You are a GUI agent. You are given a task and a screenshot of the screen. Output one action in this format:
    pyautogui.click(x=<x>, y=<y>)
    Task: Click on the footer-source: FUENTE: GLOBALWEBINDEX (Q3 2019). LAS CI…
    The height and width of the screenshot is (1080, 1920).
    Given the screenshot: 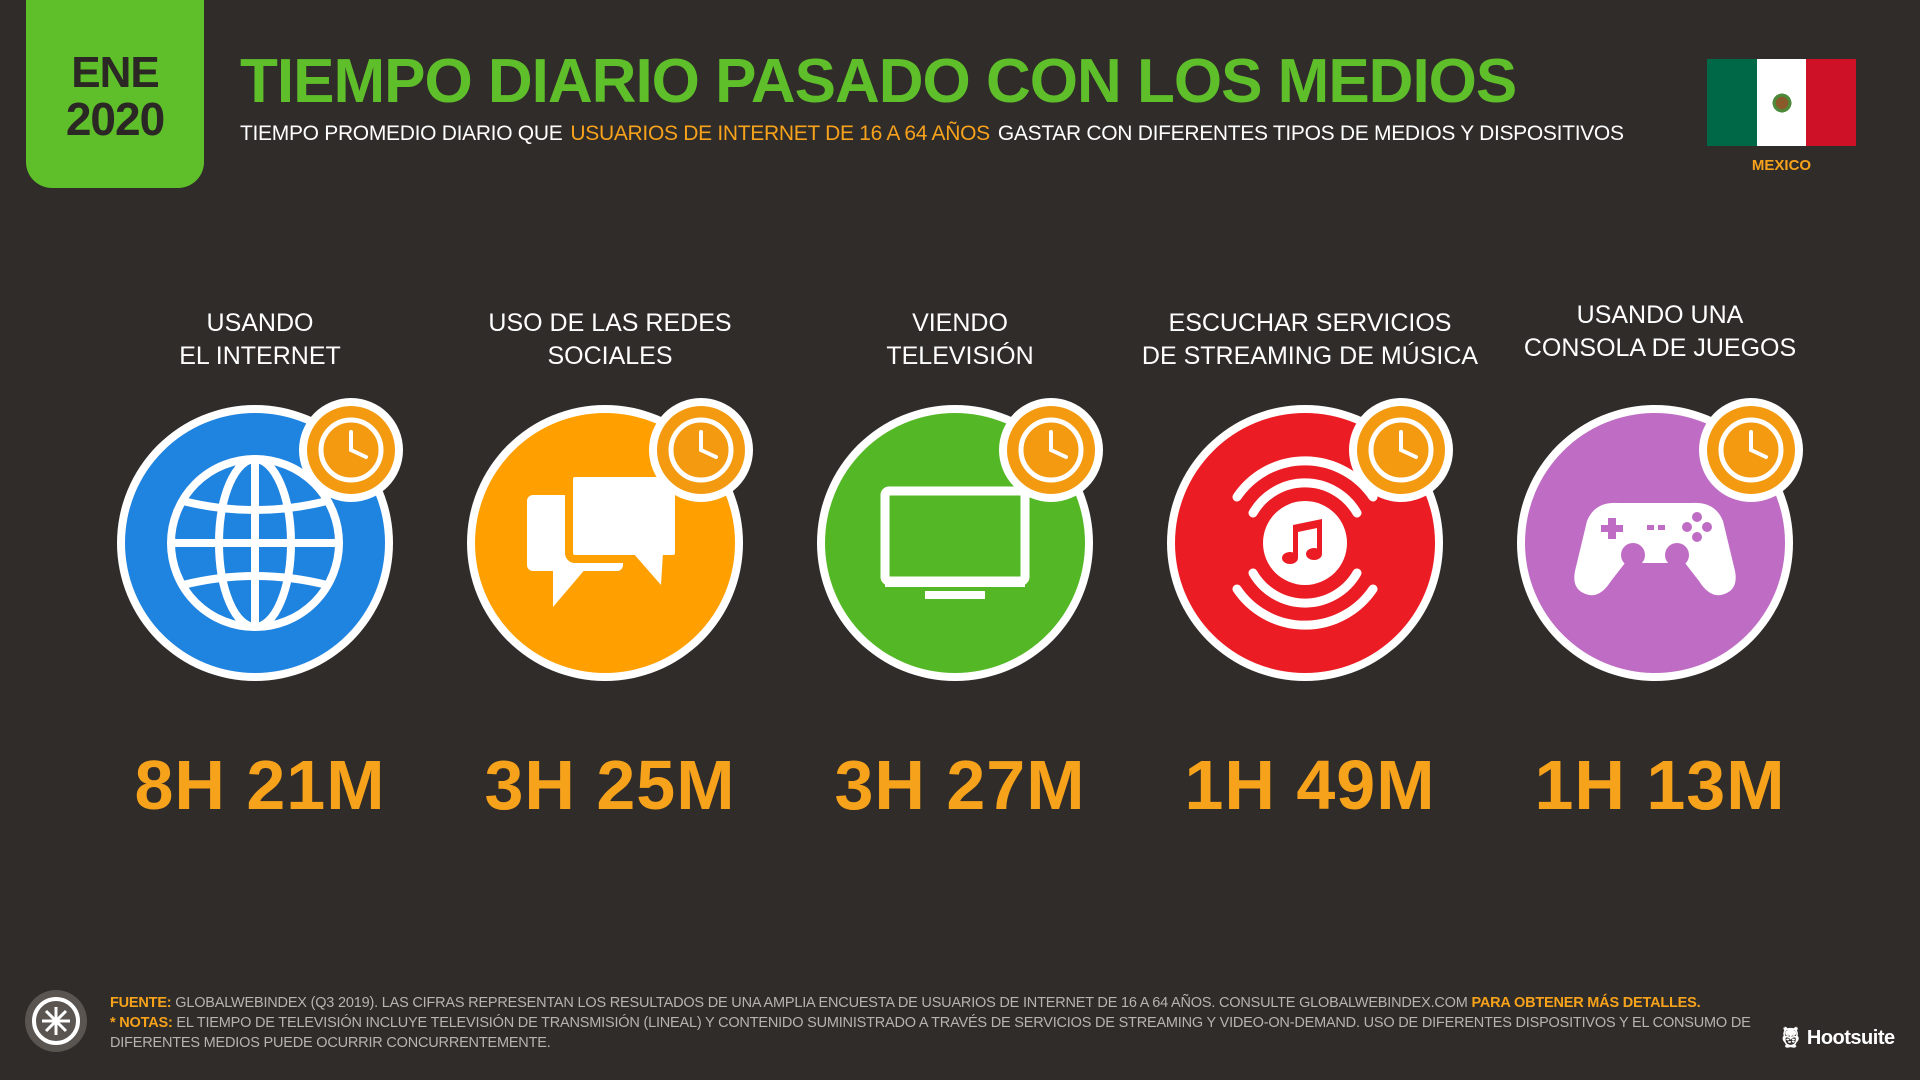 What is the action you would take?
    pyautogui.click(x=940, y=1003)
    